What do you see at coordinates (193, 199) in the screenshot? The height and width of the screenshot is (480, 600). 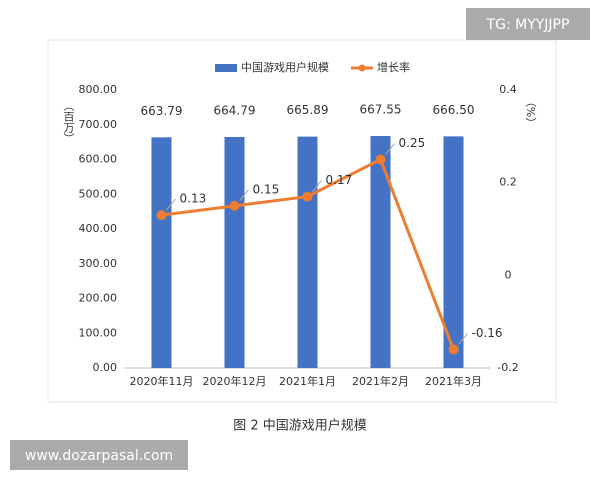 I see `line-value-label: 0.13` at bounding box center [193, 199].